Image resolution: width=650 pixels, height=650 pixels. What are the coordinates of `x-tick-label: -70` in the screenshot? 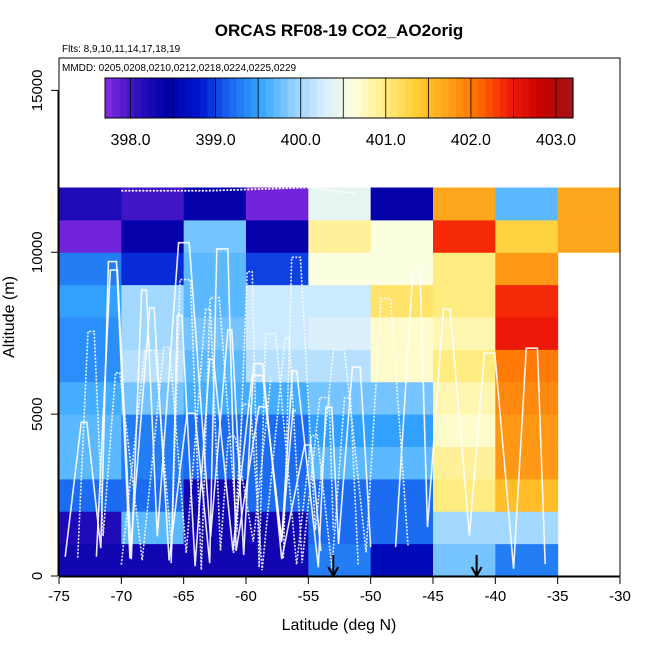 It's located at (121, 596).